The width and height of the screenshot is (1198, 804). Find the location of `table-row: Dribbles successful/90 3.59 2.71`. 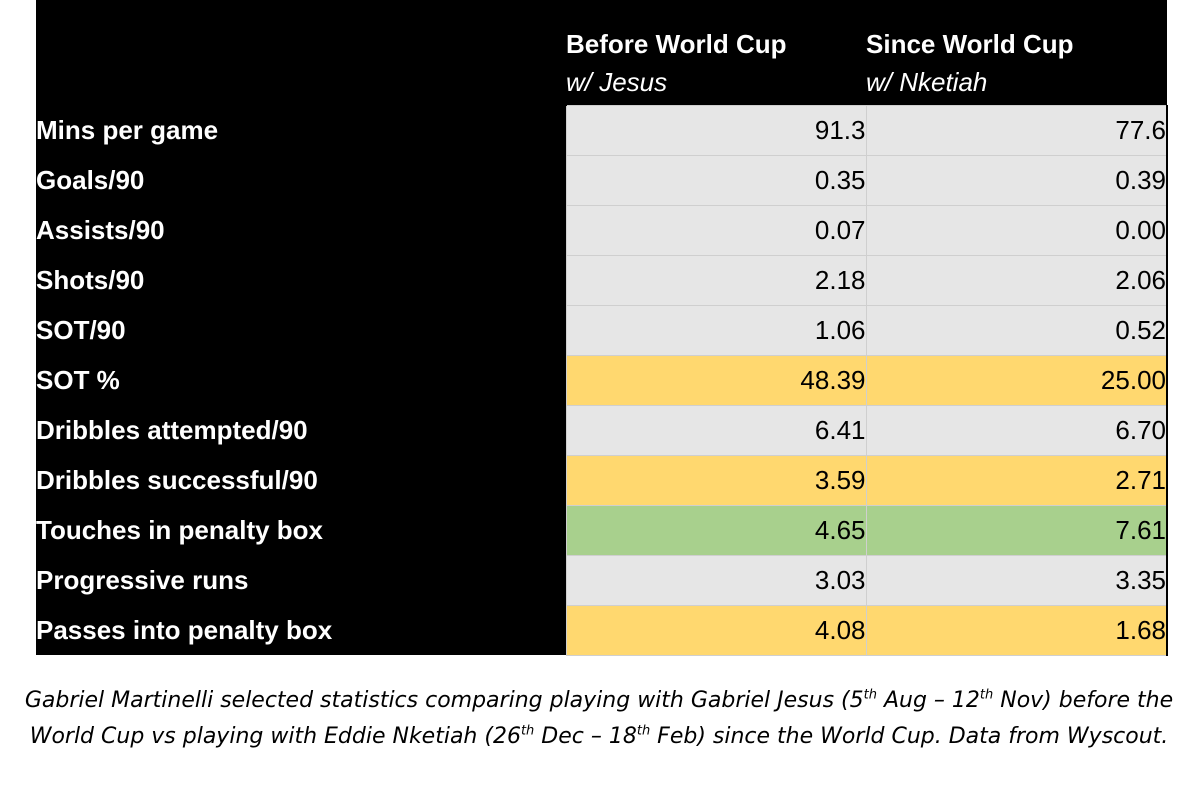

table-row: Dribbles successful/90 3.59 2.71 is located at coordinates (602, 480).